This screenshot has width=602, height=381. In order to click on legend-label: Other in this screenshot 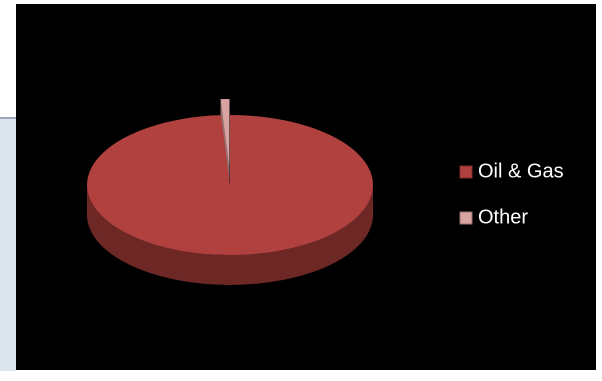, I will do `click(503, 217)`.